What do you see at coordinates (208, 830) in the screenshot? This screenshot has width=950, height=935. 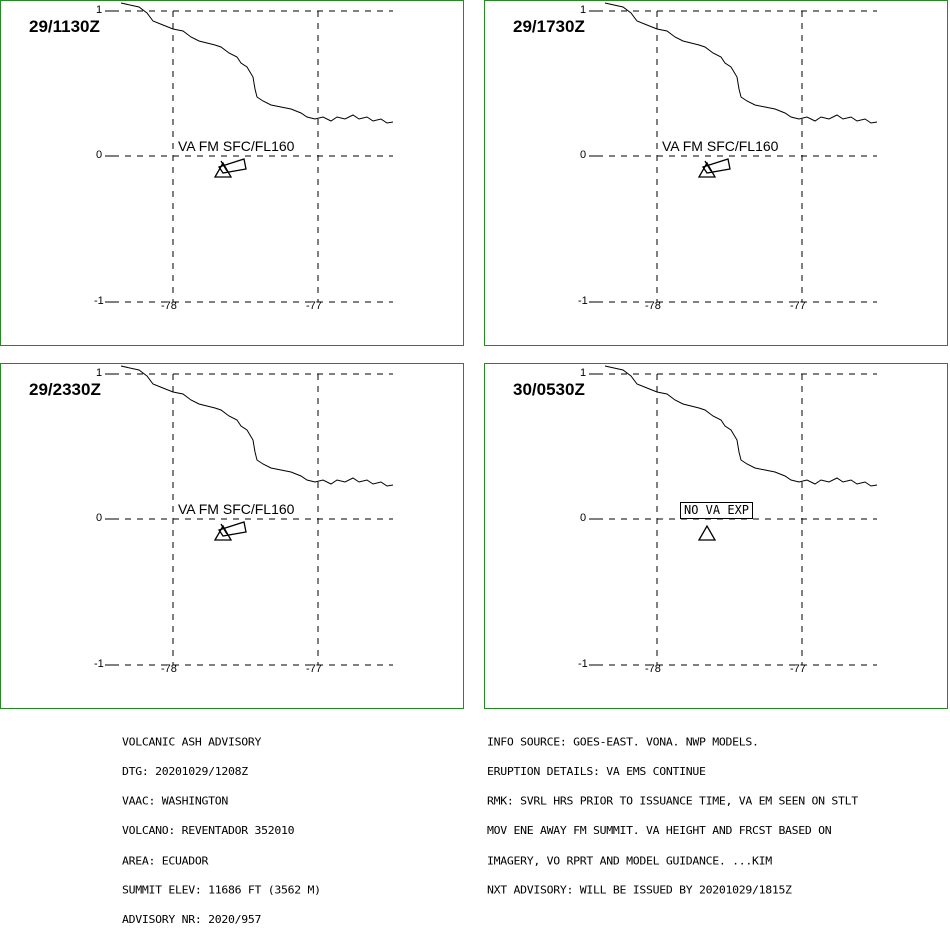 I see `advisory-line: VOLCANO: REVENTADOR 352010` at bounding box center [208, 830].